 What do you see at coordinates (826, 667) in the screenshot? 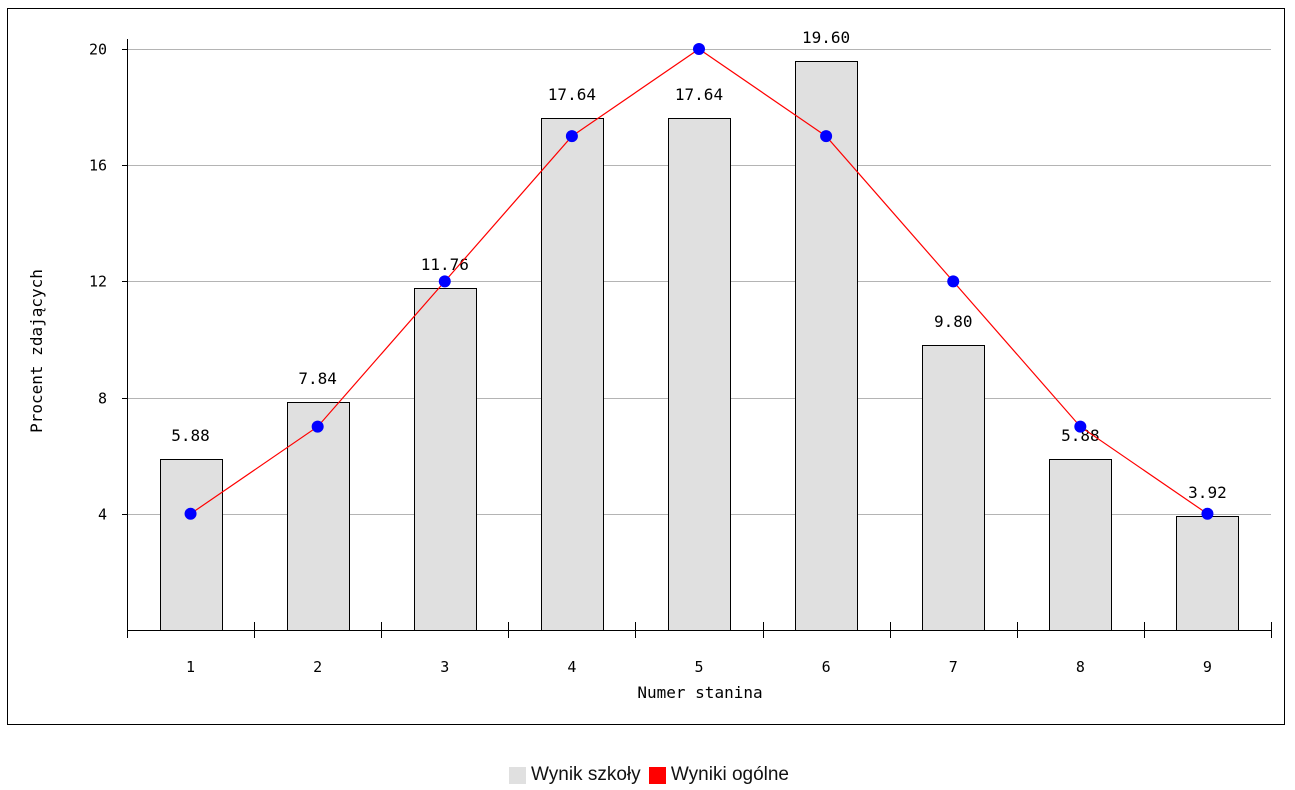
I see `x-tick-label-6: 6` at bounding box center [826, 667].